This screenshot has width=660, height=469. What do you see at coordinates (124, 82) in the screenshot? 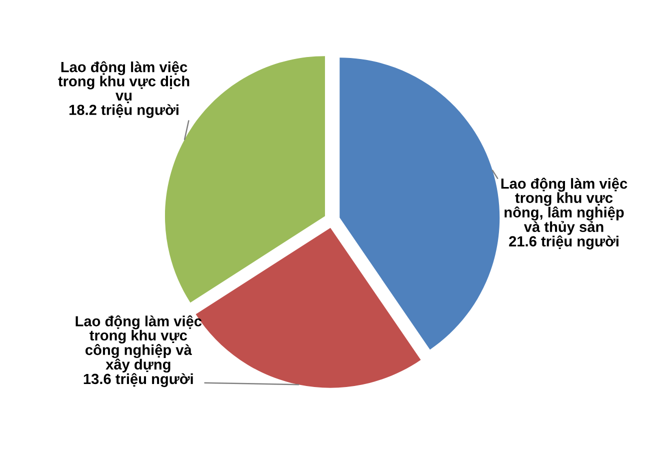
I see `slice-label: Lao động làm việc trong khu vực dịch vụ` at bounding box center [124, 82].